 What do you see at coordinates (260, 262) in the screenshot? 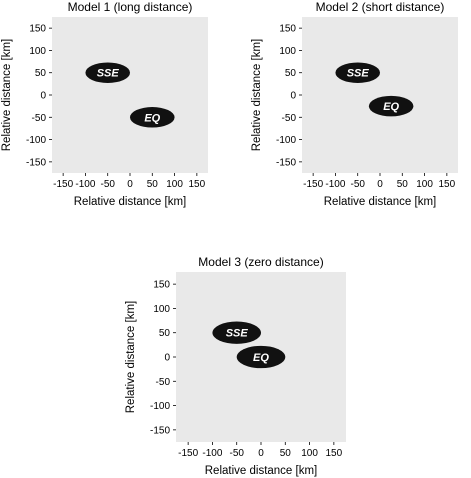
I see `chart-title: Model 3 (zero distance)` at bounding box center [260, 262].